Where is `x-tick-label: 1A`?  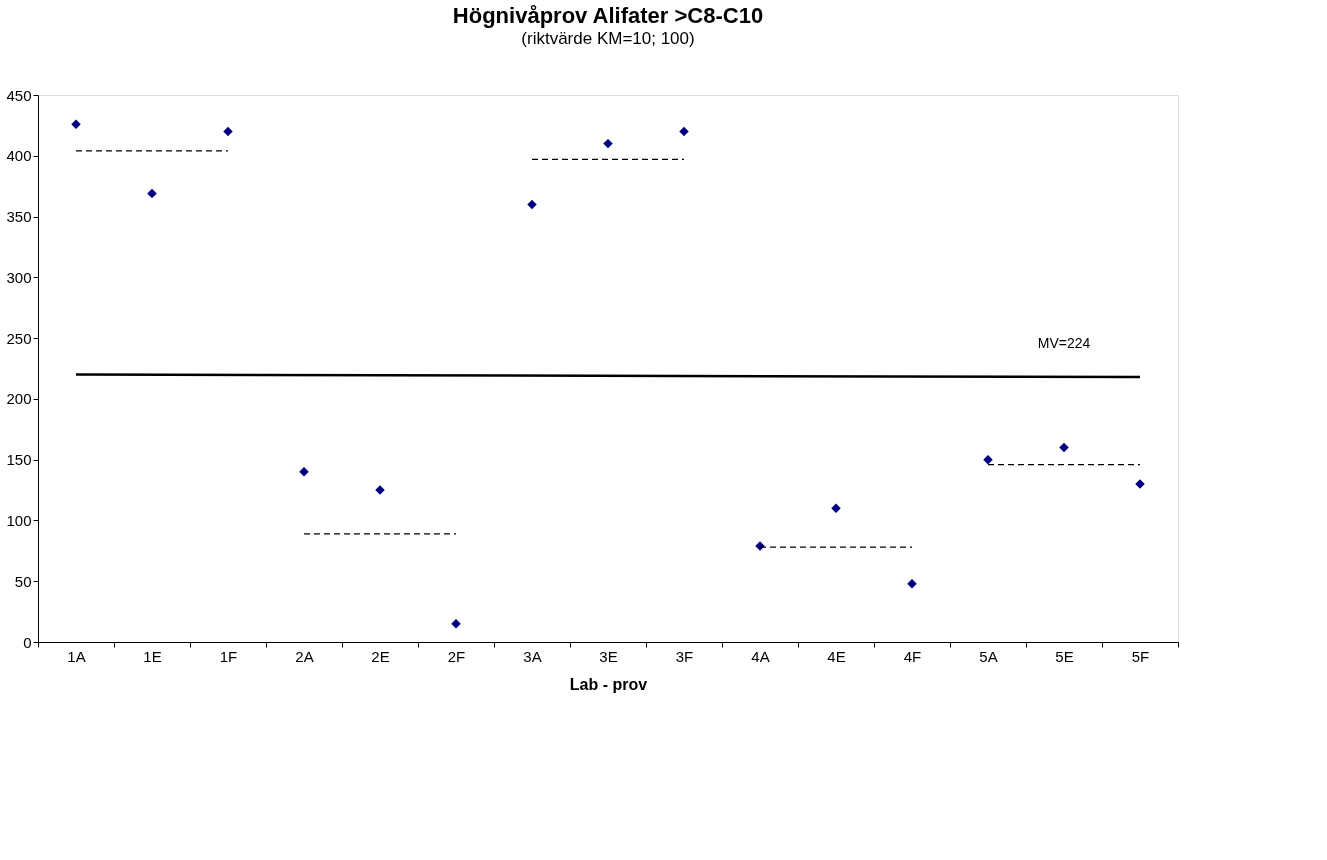 x-tick-label: 1A is located at coordinates (76, 656).